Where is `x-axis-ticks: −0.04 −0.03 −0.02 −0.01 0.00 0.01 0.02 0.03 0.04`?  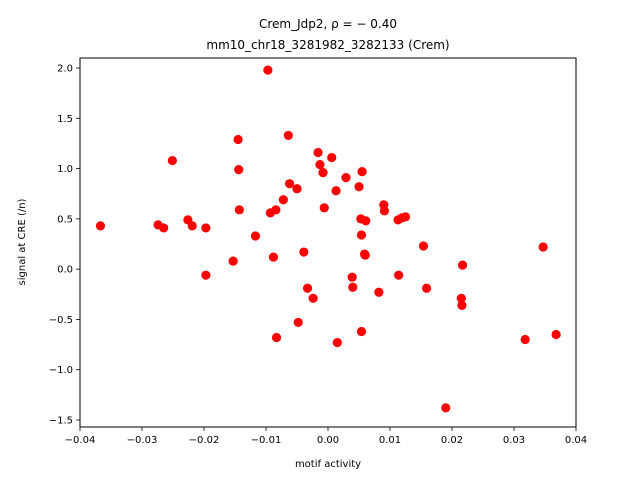 x-axis-ticks: −0.04 −0.03 −0.02 −0.01 0.00 0.01 0.02 0.03 0.04 is located at coordinates (326, 436).